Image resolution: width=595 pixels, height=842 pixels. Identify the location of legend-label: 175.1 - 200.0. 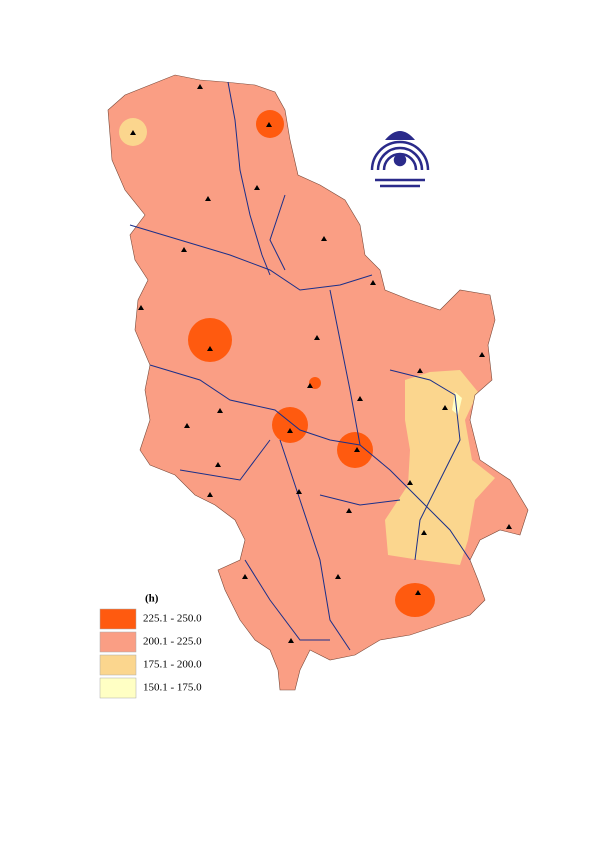
(172, 665).